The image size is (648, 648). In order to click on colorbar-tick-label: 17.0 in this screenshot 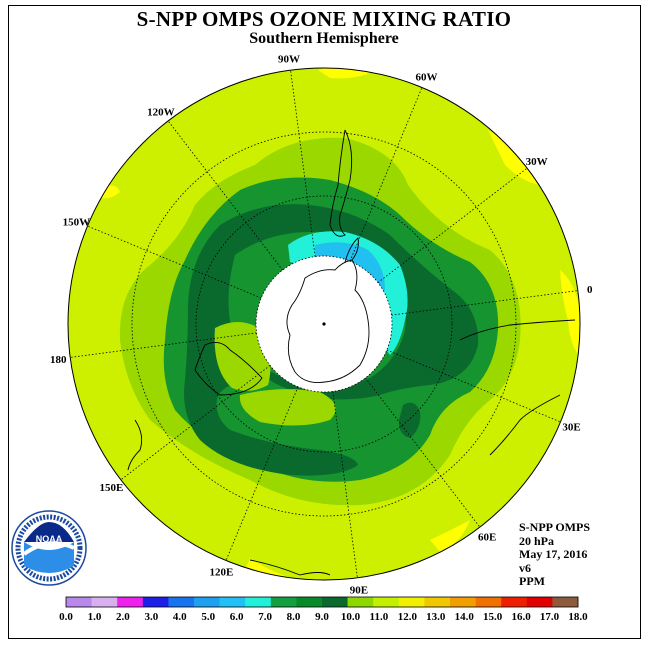, I will do `click(550, 617)`.